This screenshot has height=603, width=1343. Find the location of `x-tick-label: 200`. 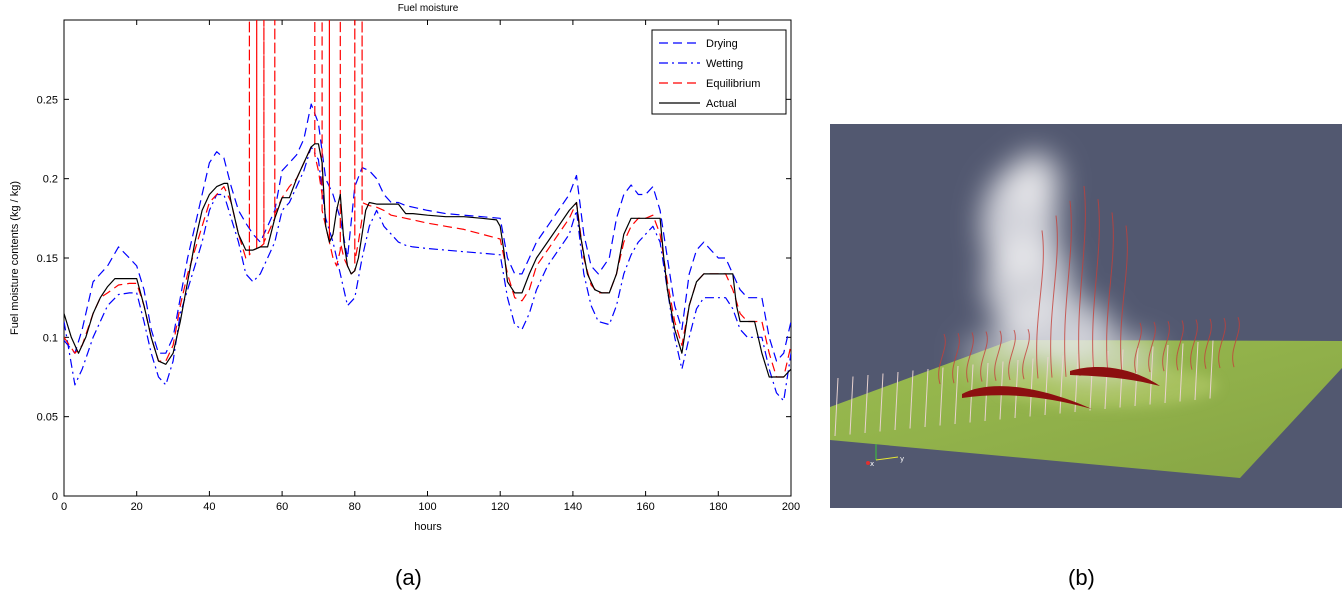

x-tick-label: 200 is located at coordinates (791, 507).